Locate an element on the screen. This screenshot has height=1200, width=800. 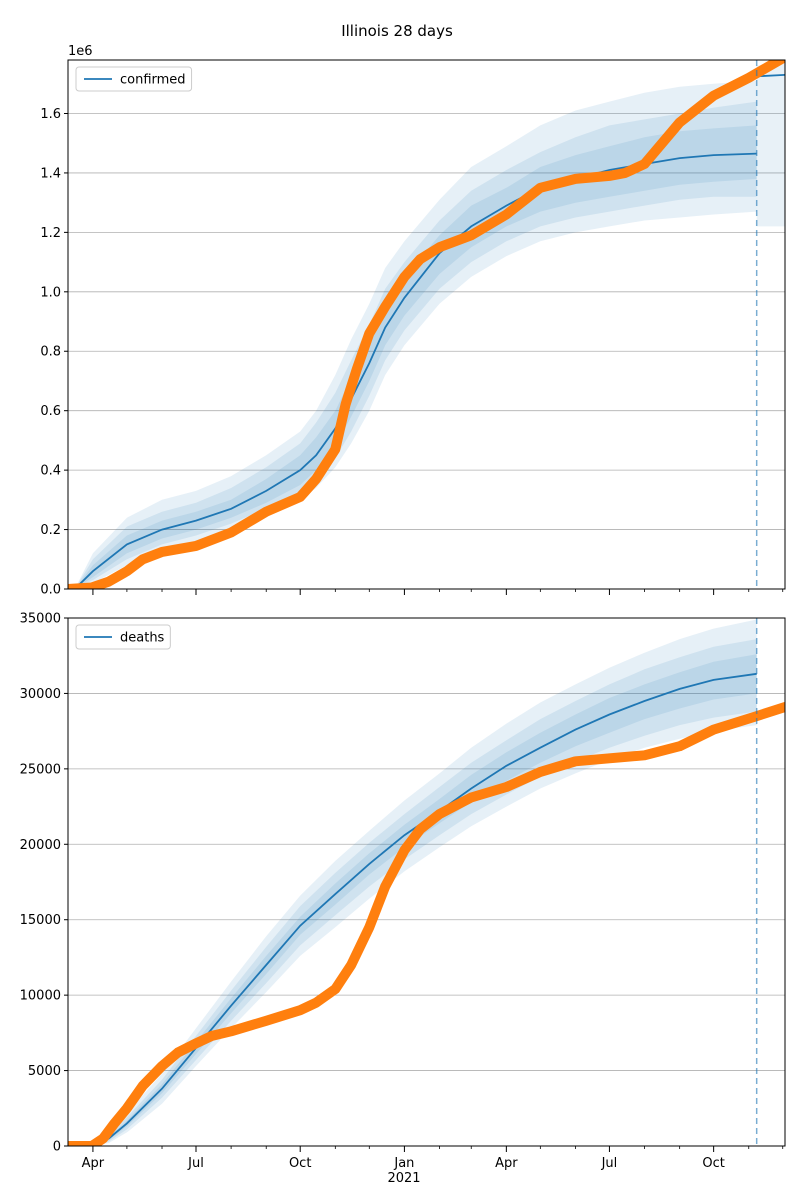
extended-band is located at coordinates (770, 143).